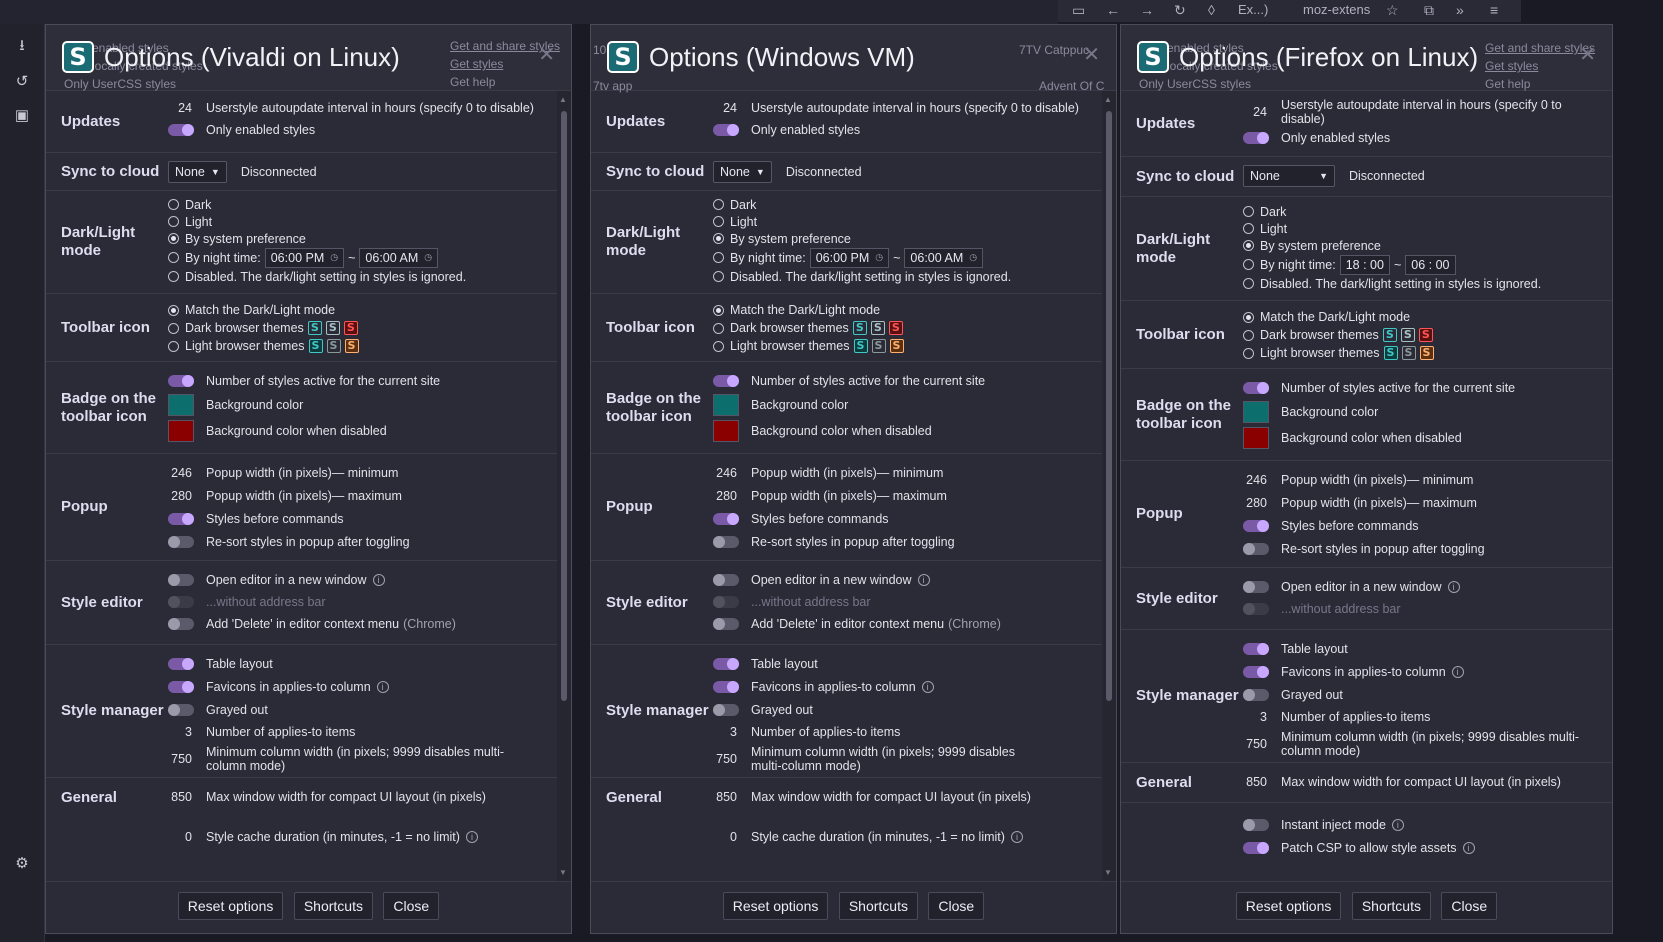 The width and height of the screenshot is (1663, 942). I want to click on radio-night-time, so click(173, 257).